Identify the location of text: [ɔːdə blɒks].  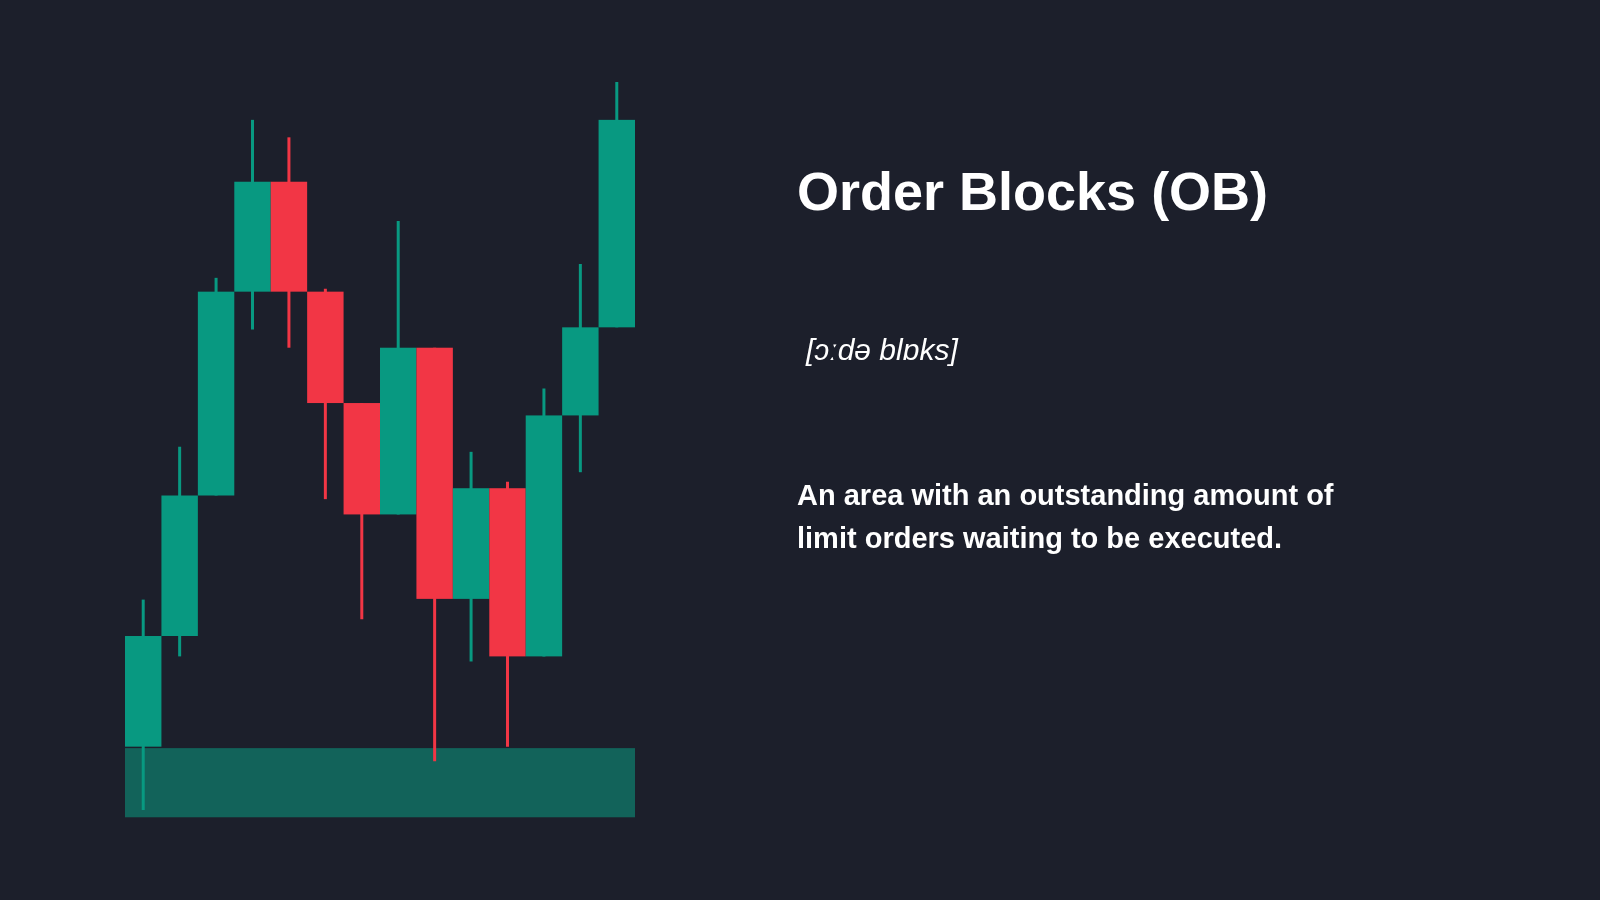
(882, 349).